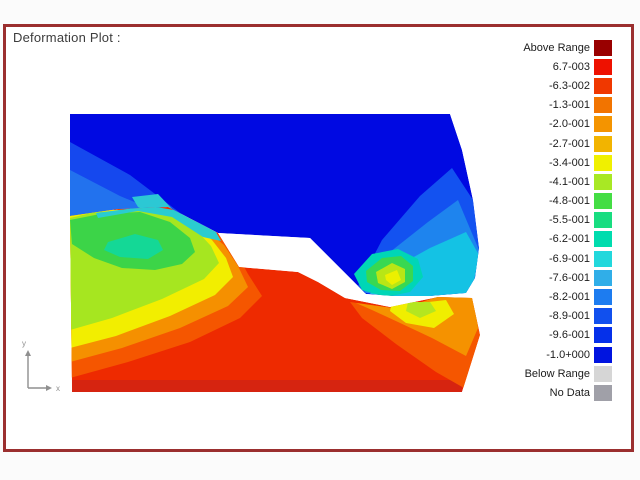  What do you see at coordinates (569, 316) in the screenshot?
I see `legend-label: -8.9-001` at bounding box center [569, 316].